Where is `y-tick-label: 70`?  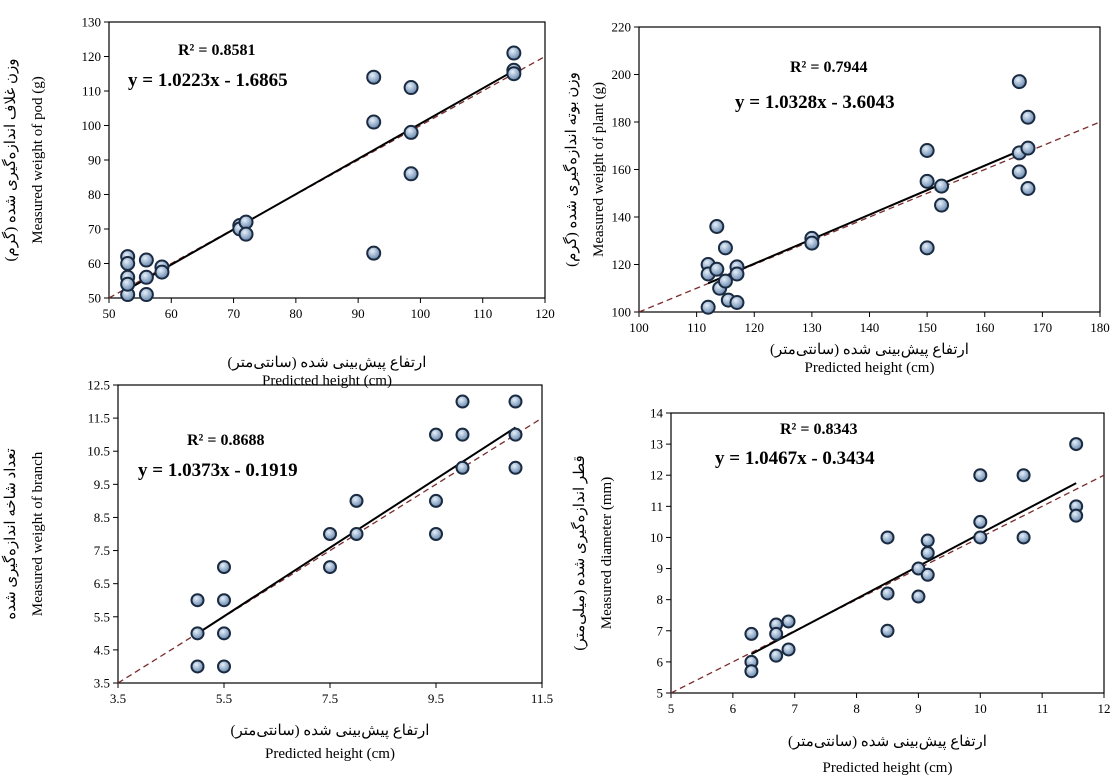 y-tick-label: 70 is located at coordinates (94, 229).